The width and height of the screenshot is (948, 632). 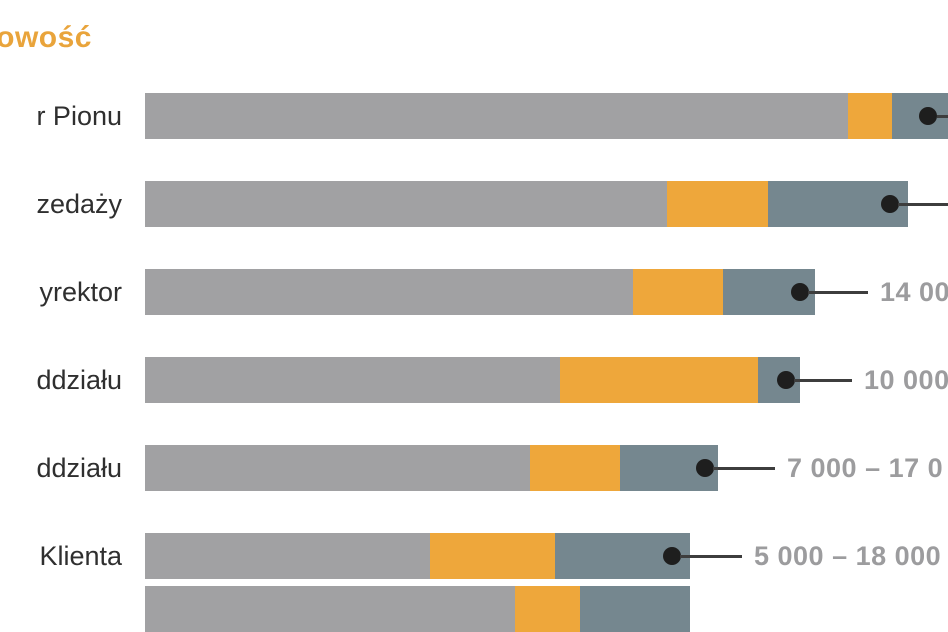 I want to click on bar-row: yrektor 14 00, so click(x=474, y=292).